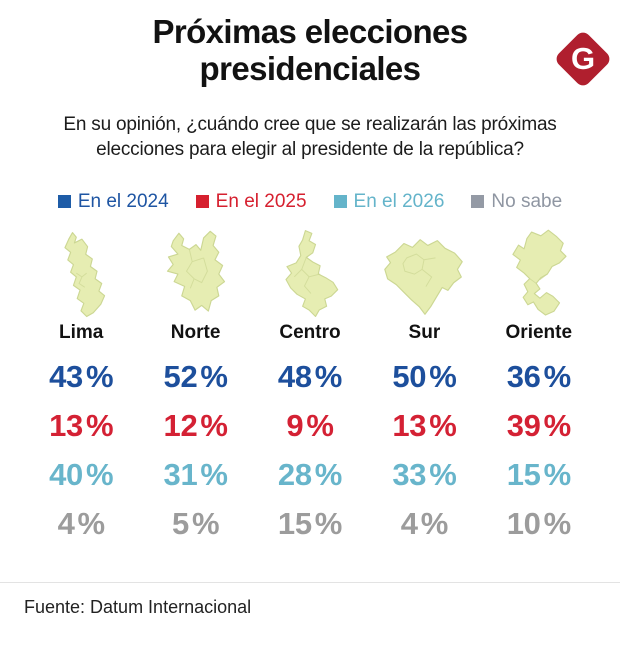 The width and height of the screenshot is (620, 648). I want to click on value-2024-centro: 48%, so click(310, 377).